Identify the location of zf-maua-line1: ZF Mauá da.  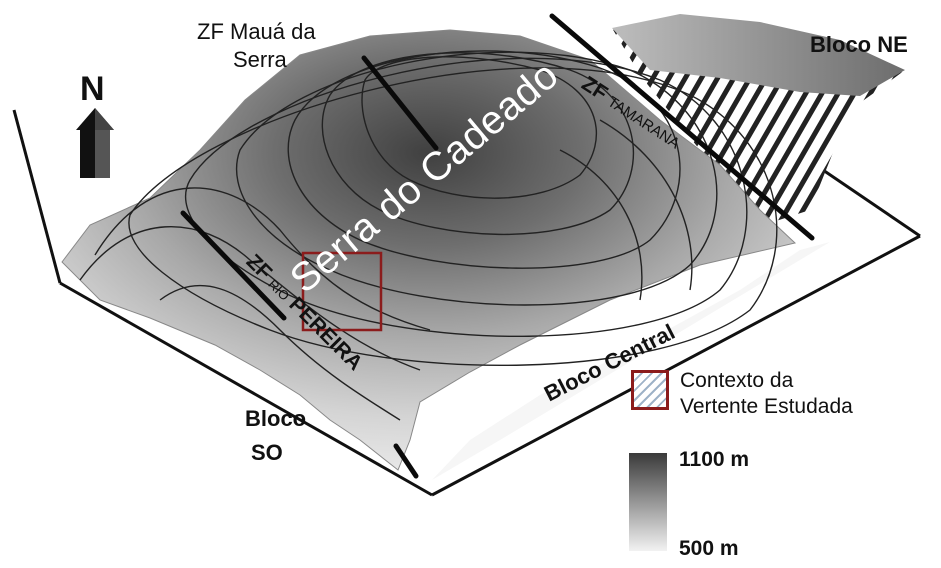
(256, 31).